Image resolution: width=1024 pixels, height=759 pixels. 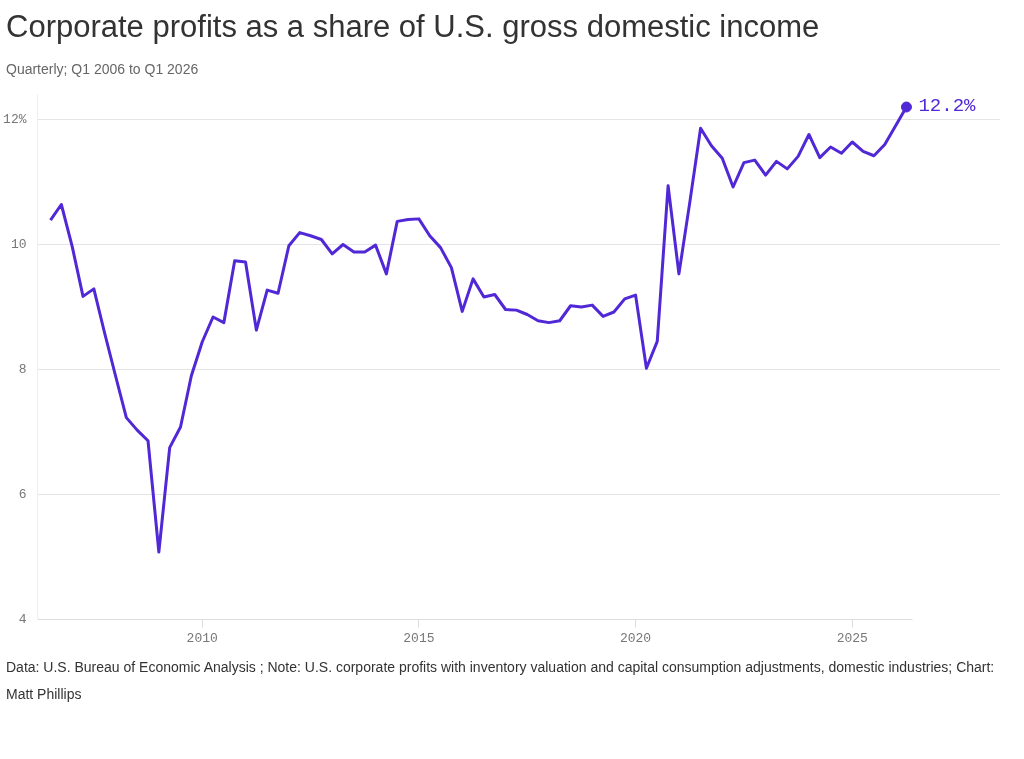 What do you see at coordinates (22, 620) in the screenshot?
I see `y-tick-label: 4` at bounding box center [22, 620].